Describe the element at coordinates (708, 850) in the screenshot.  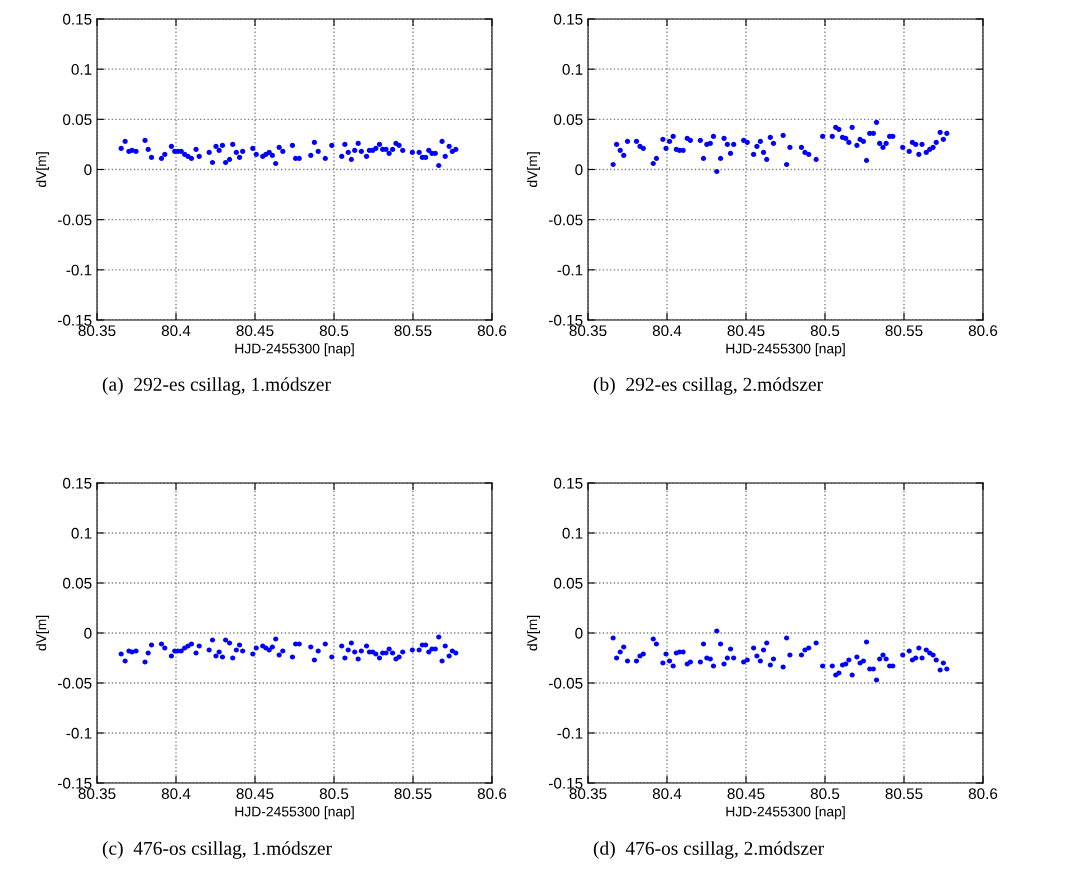
I see `text: (d) 476-os csillag, 2.módszer` at that location.